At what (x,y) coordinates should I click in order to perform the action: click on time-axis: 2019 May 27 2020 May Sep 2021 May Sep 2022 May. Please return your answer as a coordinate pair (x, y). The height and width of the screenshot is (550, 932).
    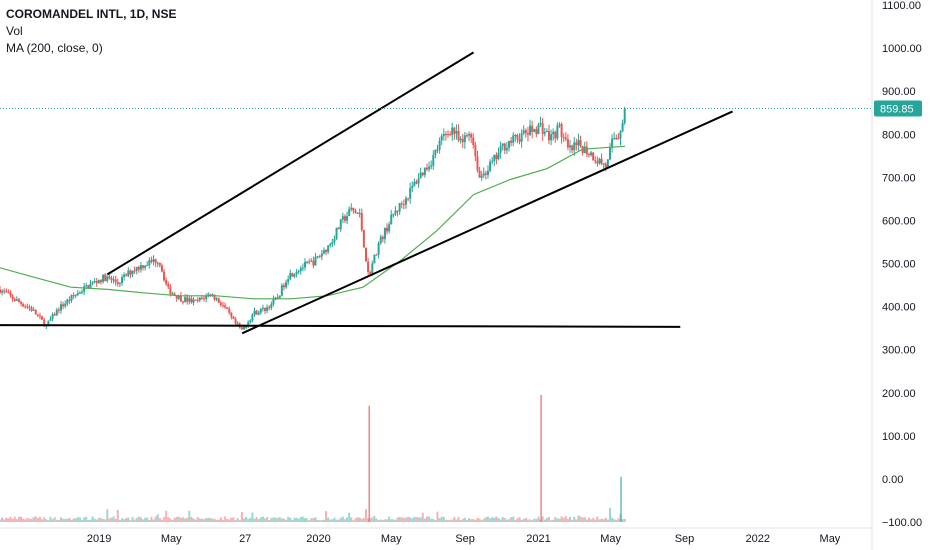
    Looking at the image, I should click on (464, 539).